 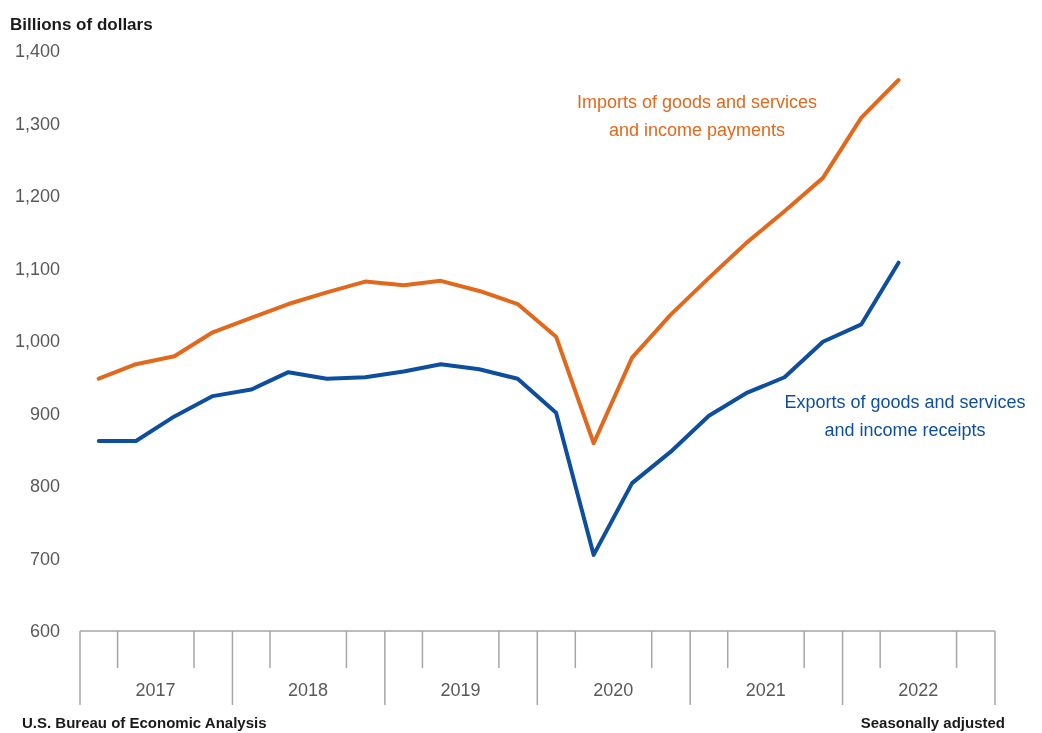 What do you see at coordinates (932, 722) in the screenshot?
I see `text: Seasonally adjusted` at bounding box center [932, 722].